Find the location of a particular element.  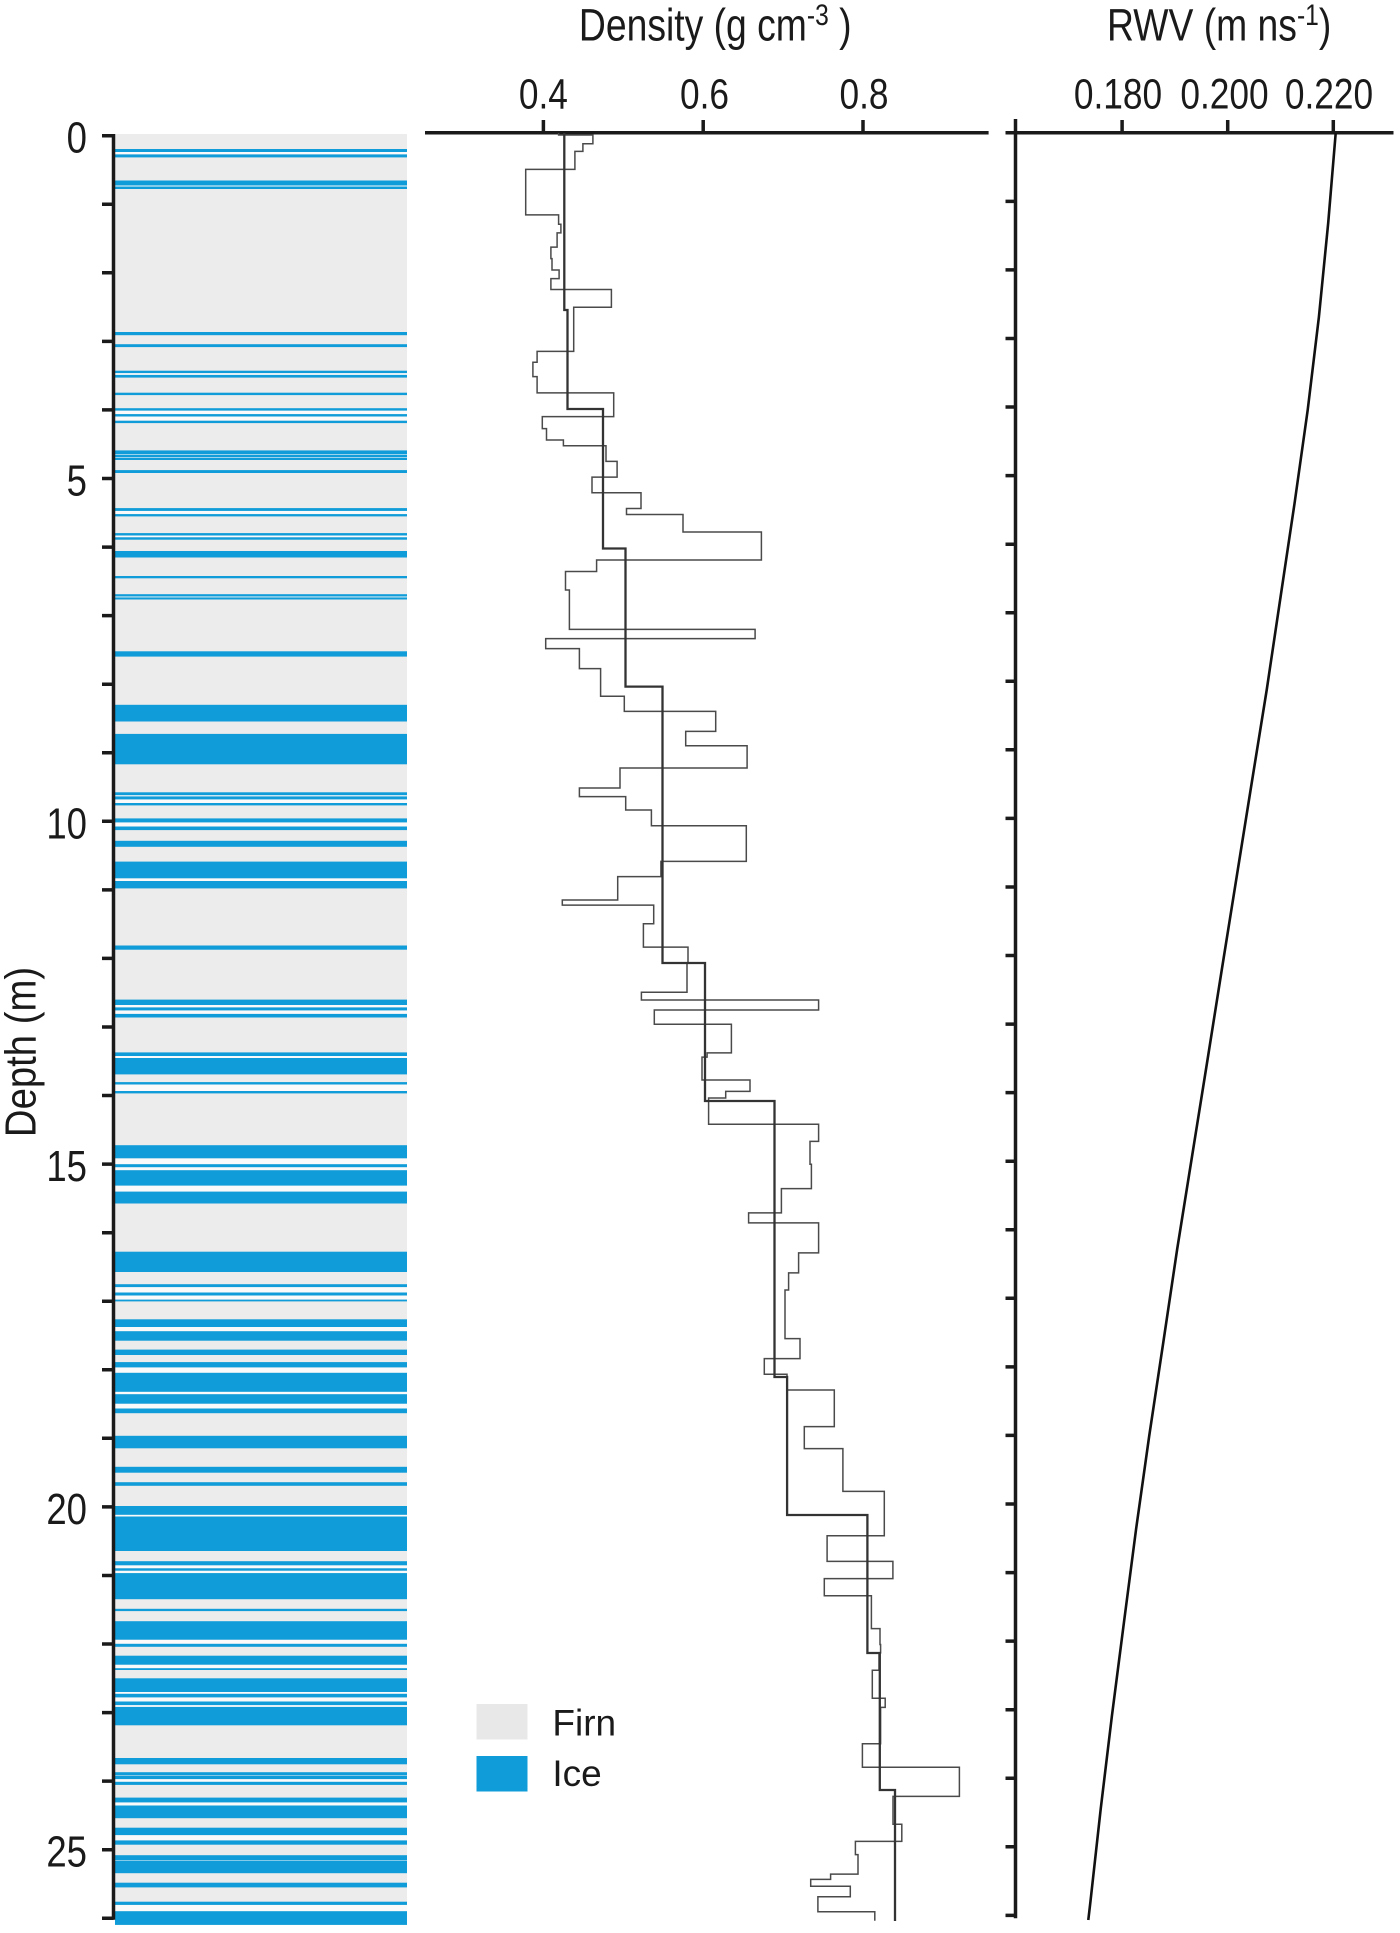

svg-text: 10 is located at coordinates (66, 823).